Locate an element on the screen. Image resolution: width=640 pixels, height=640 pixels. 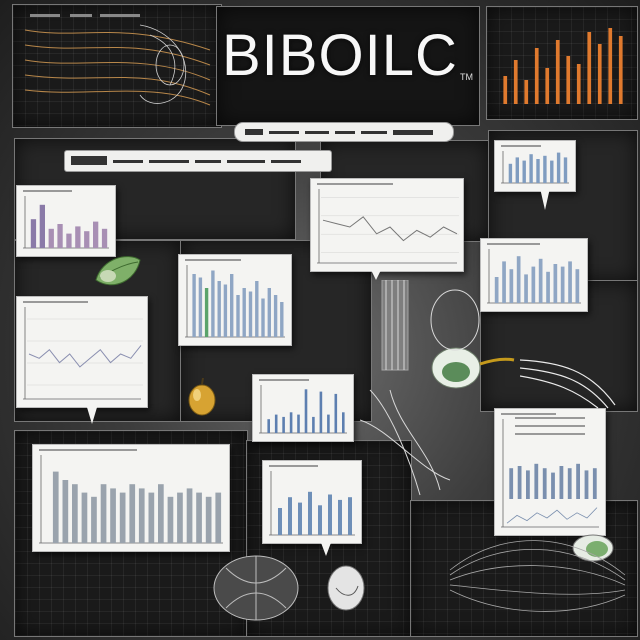
card-center-bars is located at coordinates (235, 300).